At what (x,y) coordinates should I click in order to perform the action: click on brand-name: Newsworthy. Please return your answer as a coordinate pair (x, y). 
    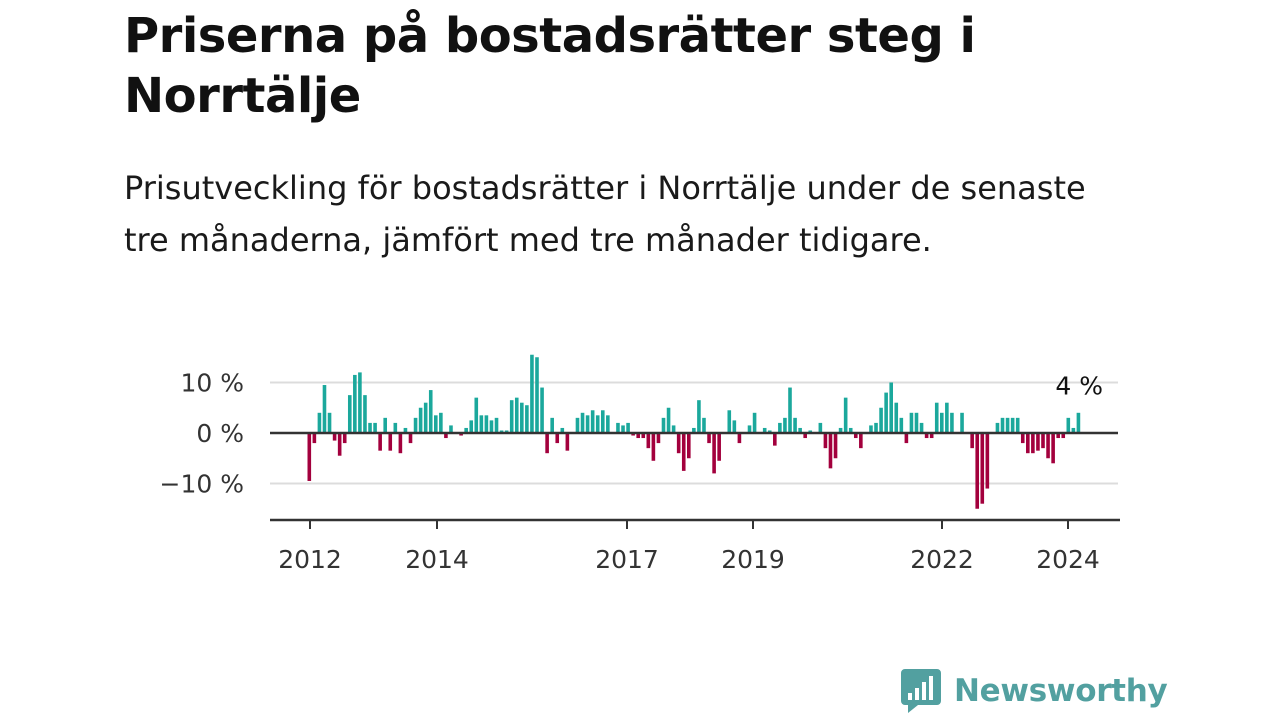
    Looking at the image, I should click on (1061, 691).